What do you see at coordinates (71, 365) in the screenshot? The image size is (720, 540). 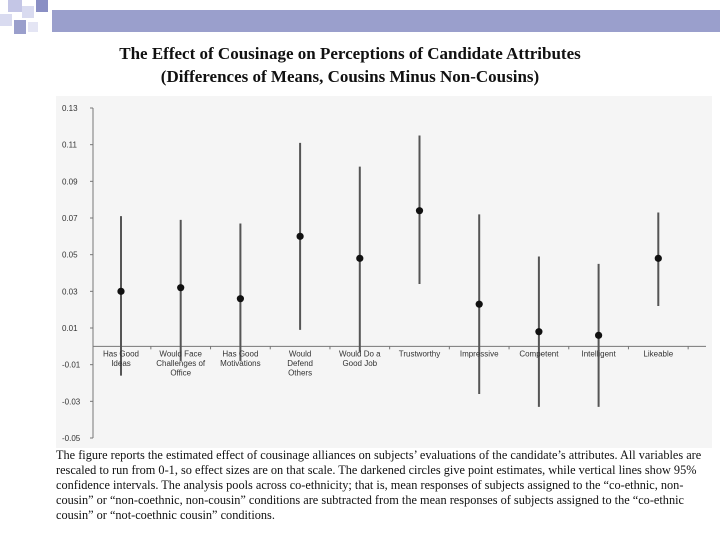 I see `y-tick-label: -0.01` at bounding box center [71, 365].